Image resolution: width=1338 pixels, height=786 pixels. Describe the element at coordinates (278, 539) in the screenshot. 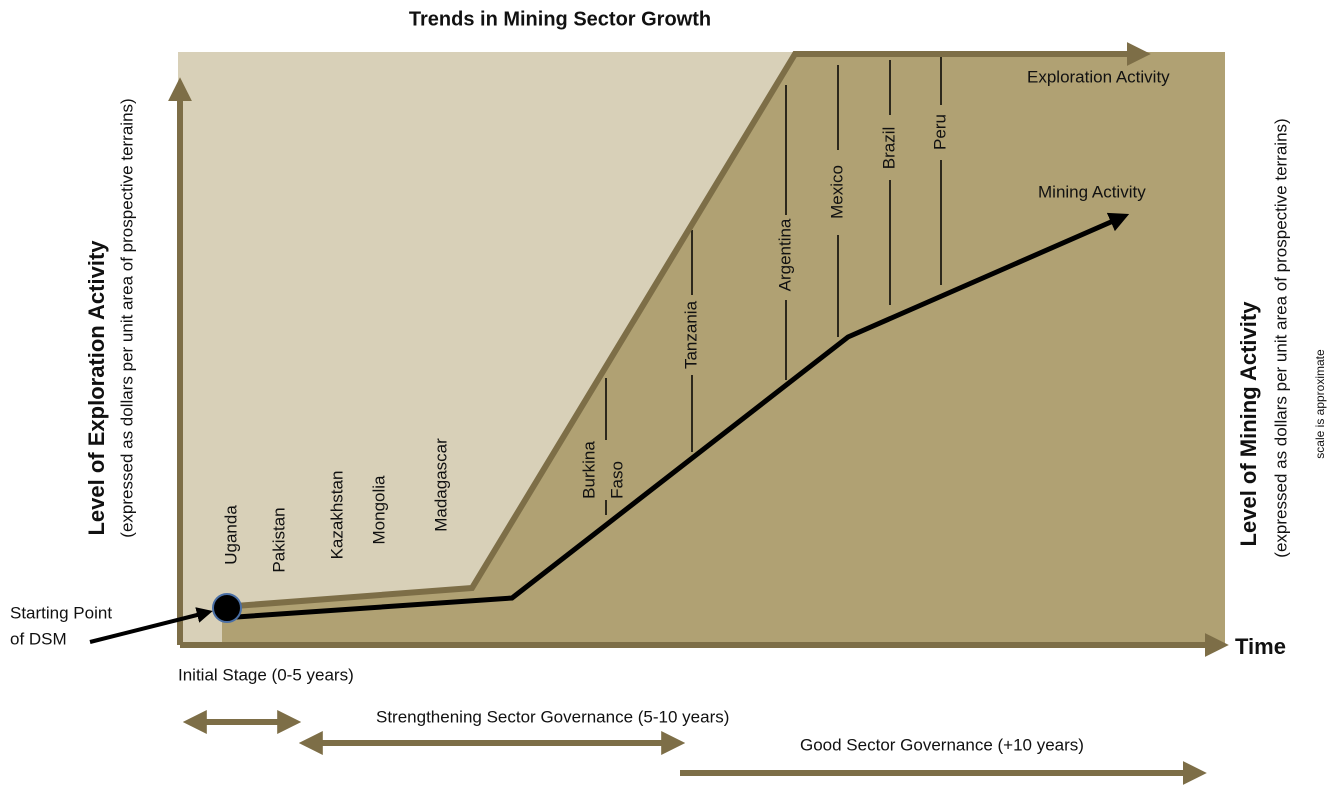

I see `country-label: Pakistan` at that location.